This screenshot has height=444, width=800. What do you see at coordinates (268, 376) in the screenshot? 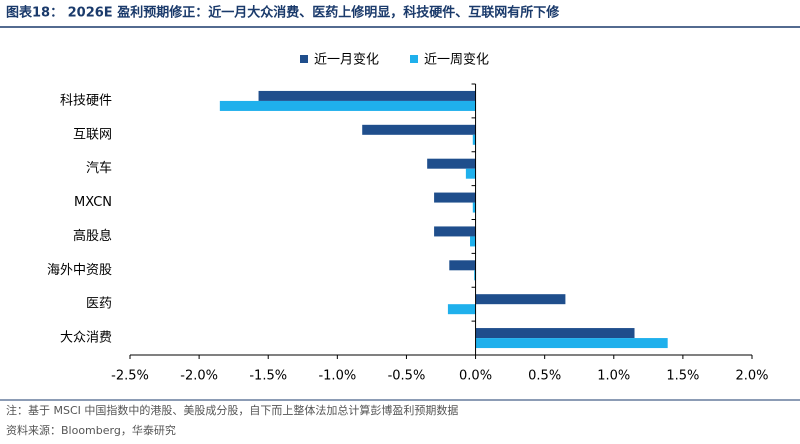
I see `x-tick-label: -1.5%` at bounding box center [268, 376].